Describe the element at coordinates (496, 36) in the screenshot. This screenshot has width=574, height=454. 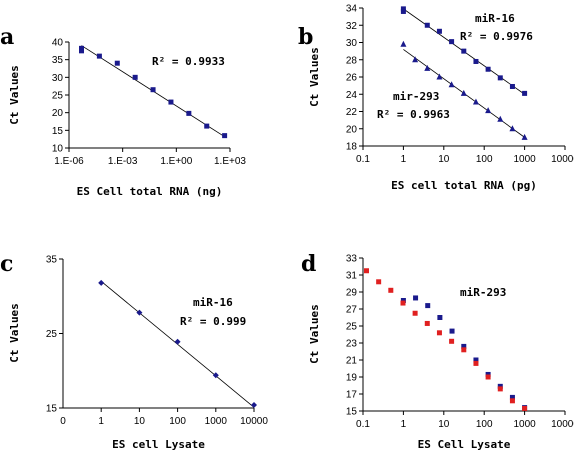
I see `annotation: R² = 0.9976` at that location.